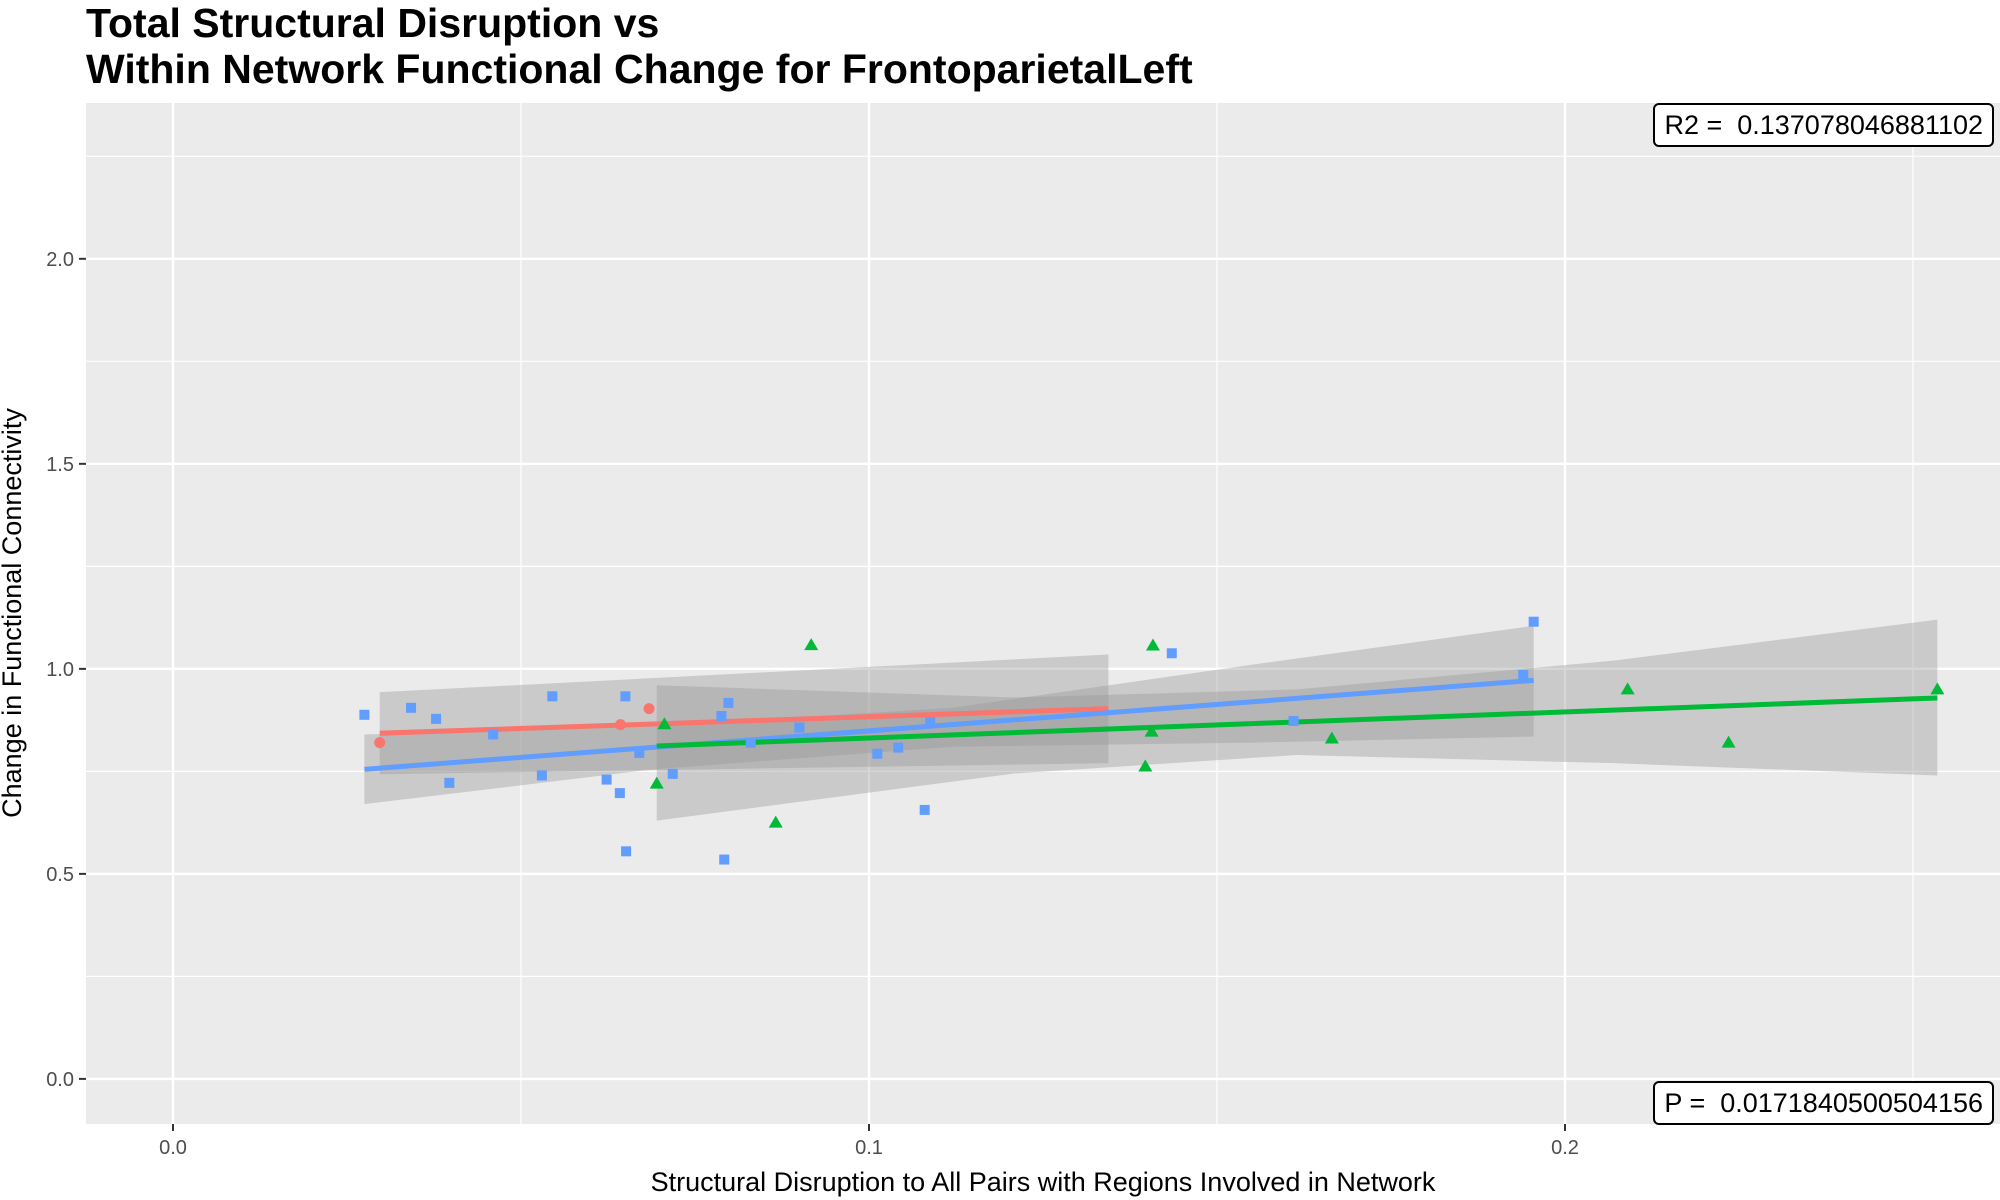 The width and height of the screenshot is (2000, 1200). Describe the element at coordinates (60, 875) in the screenshot. I see `y-tick-label: 0.5` at that location.